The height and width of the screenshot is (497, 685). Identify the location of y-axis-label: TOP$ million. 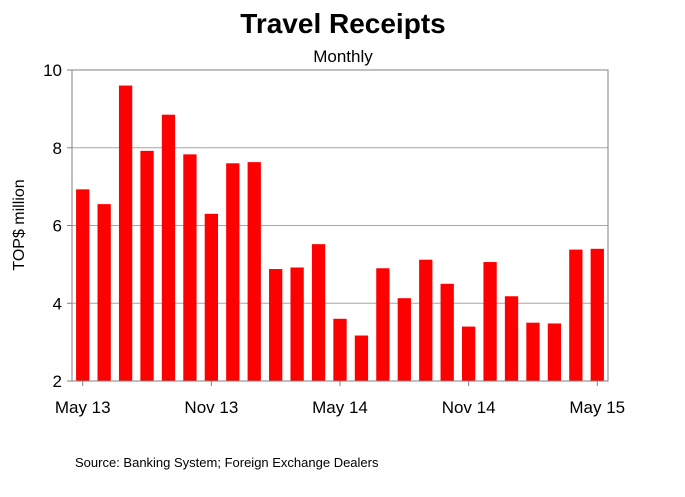
(19, 224).